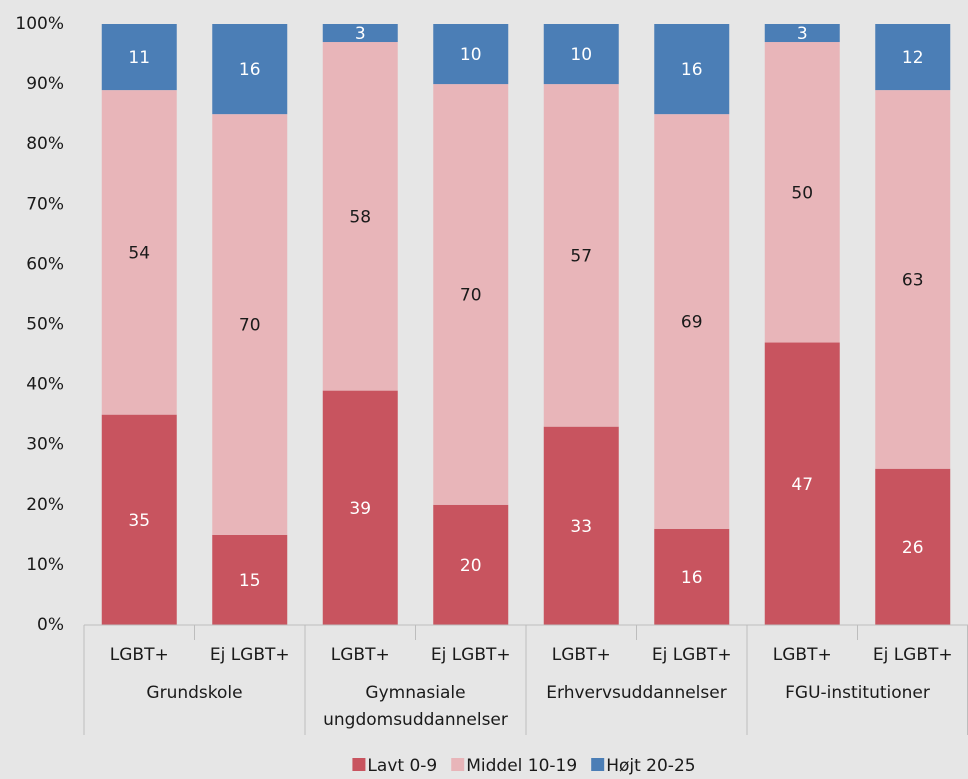 The height and width of the screenshot is (779, 968). What do you see at coordinates (45, 84) in the screenshot?
I see `y-tick-label: 90%` at bounding box center [45, 84].